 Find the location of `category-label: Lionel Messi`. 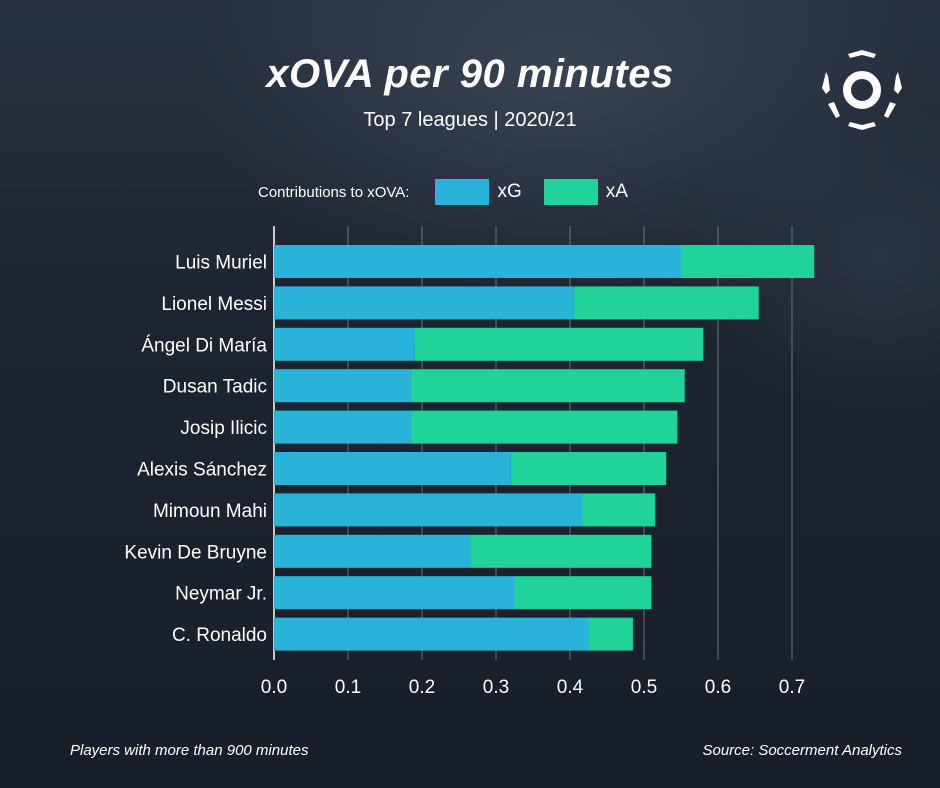

category-label: Lionel Messi is located at coordinates (214, 304).